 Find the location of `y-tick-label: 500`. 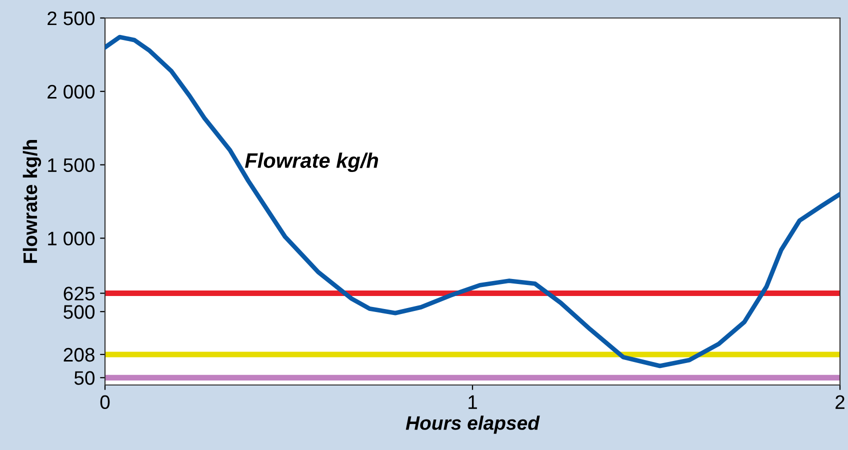

y-tick-label: 500 is located at coordinates (79, 312).